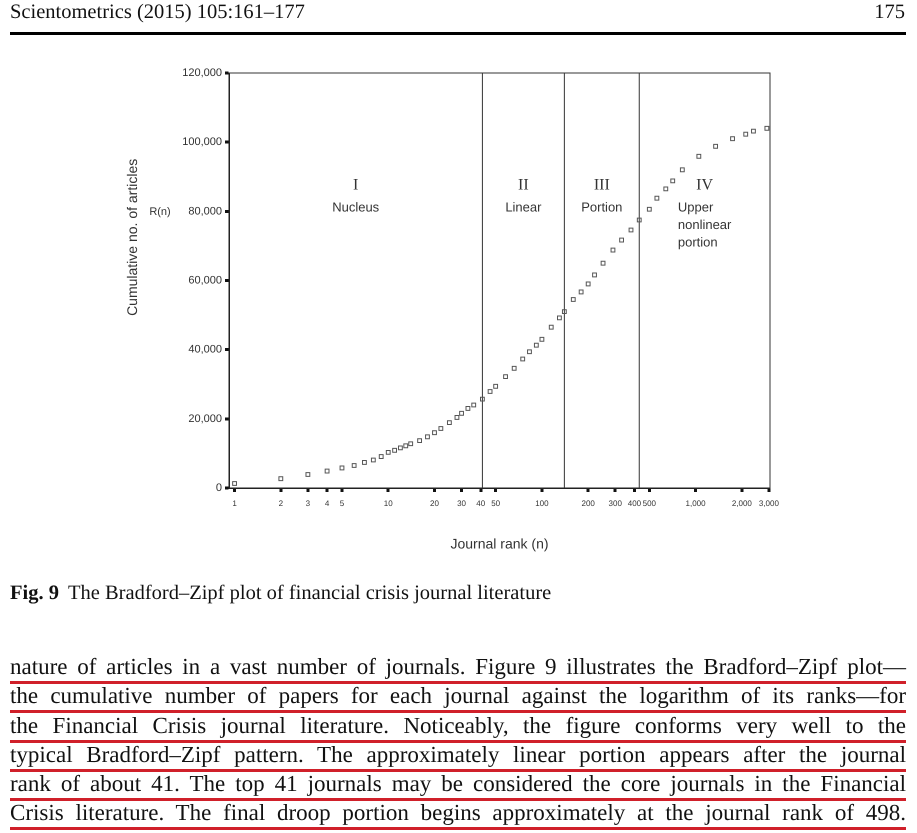 This screenshot has width=917, height=833. Describe the element at coordinates (132, 237) in the screenshot. I see `y-axis-title: Cumulative no. of articles` at that location.